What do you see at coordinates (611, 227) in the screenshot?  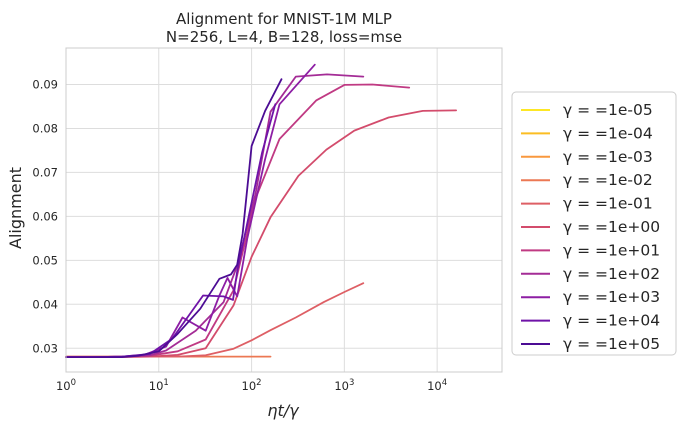 I see `legend-label: γ = =1e+00` at bounding box center [611, 227].